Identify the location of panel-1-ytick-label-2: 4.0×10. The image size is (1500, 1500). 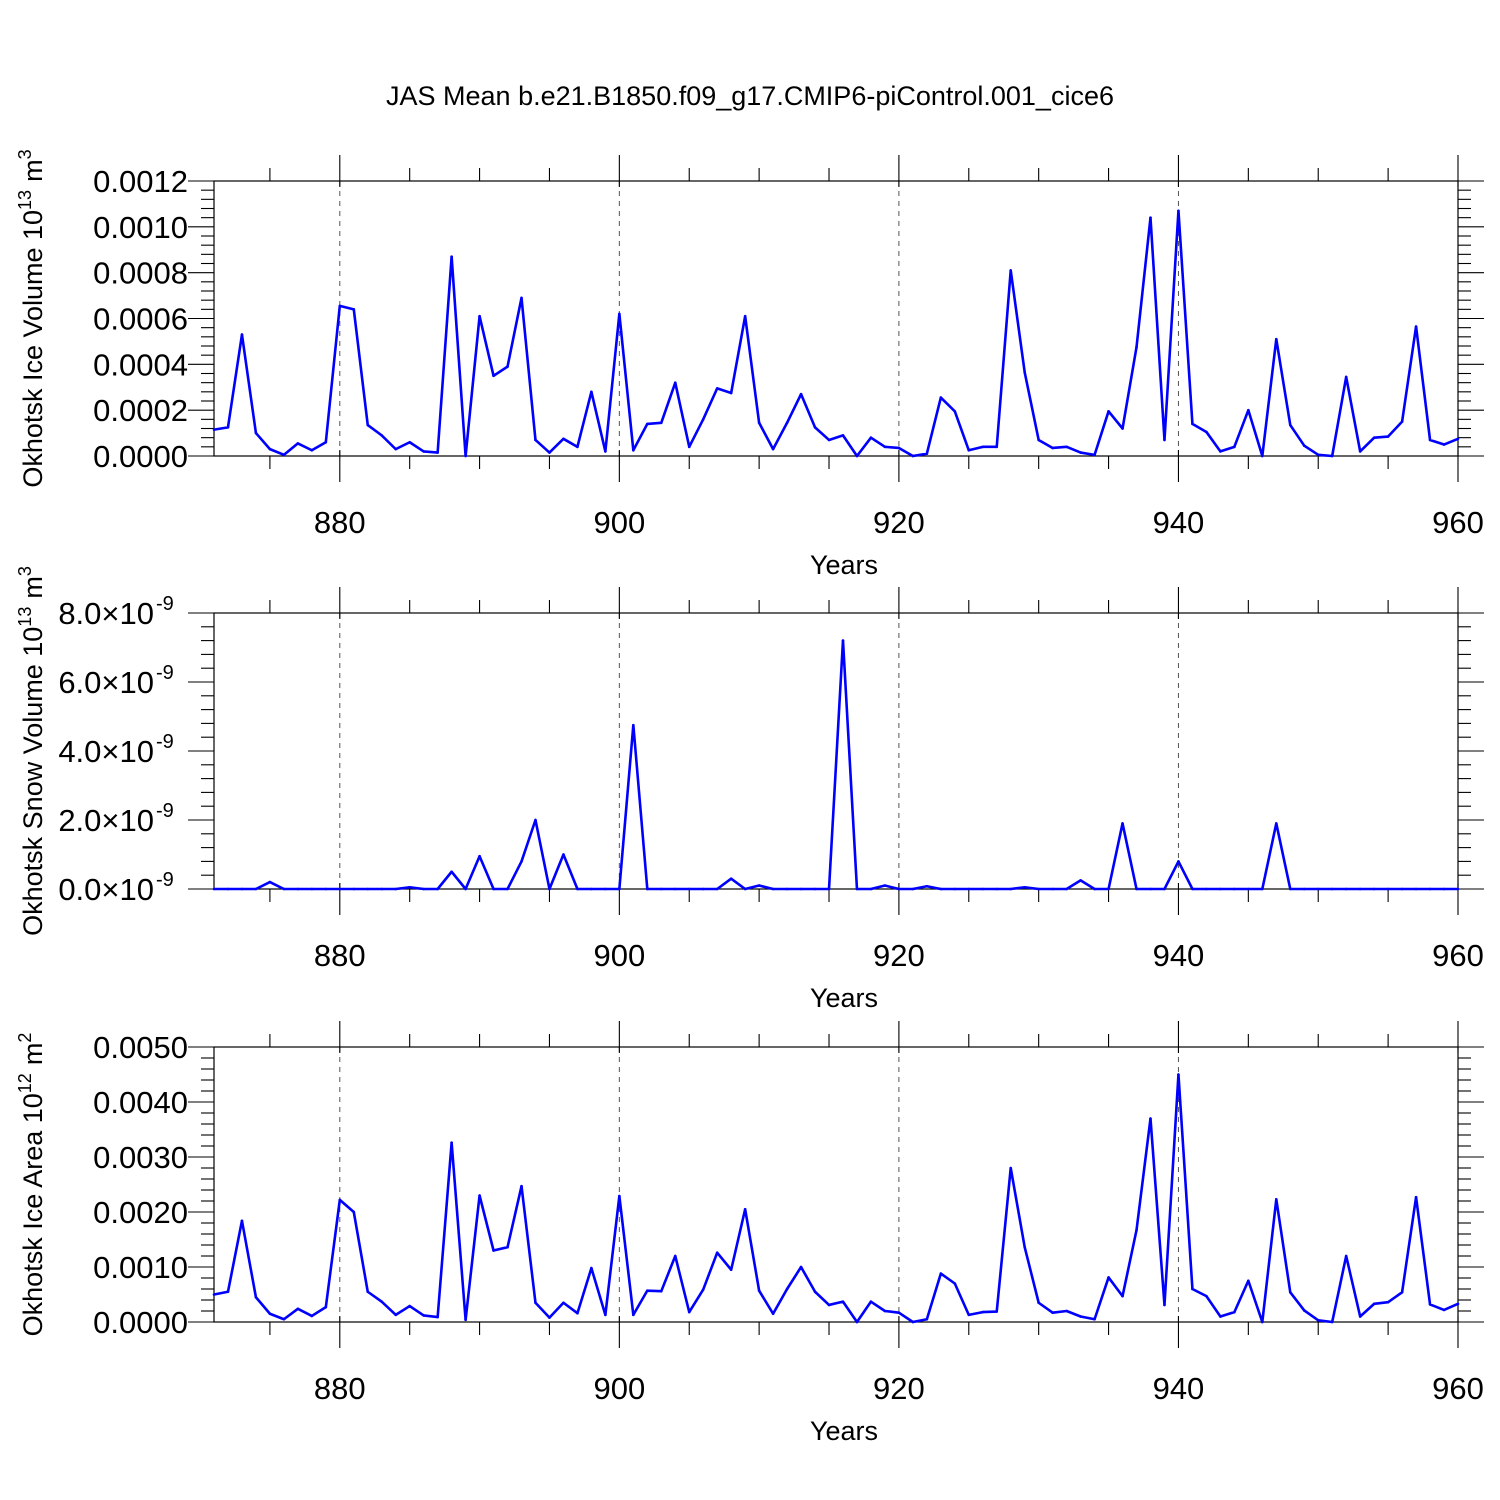
(106, 751).